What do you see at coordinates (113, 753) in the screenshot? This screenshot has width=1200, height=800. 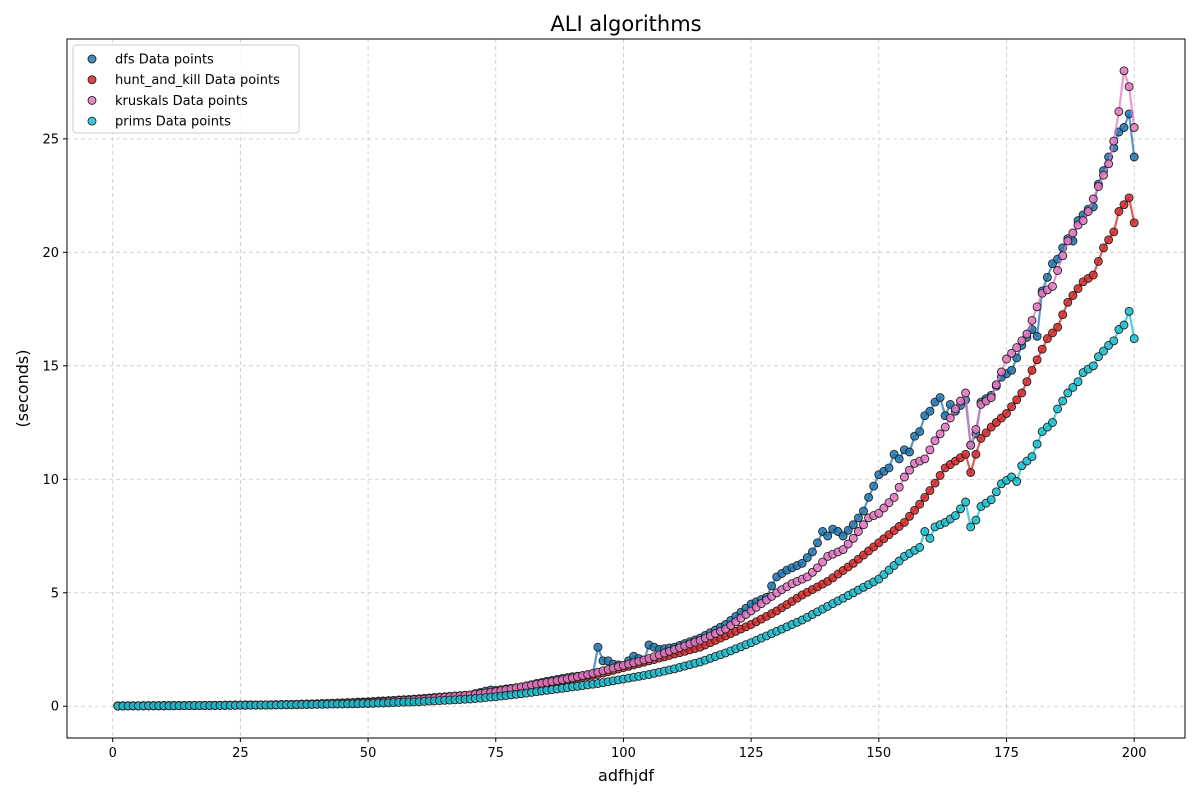 I see `x-tick-label: 0` at bounding box center [113, 753].